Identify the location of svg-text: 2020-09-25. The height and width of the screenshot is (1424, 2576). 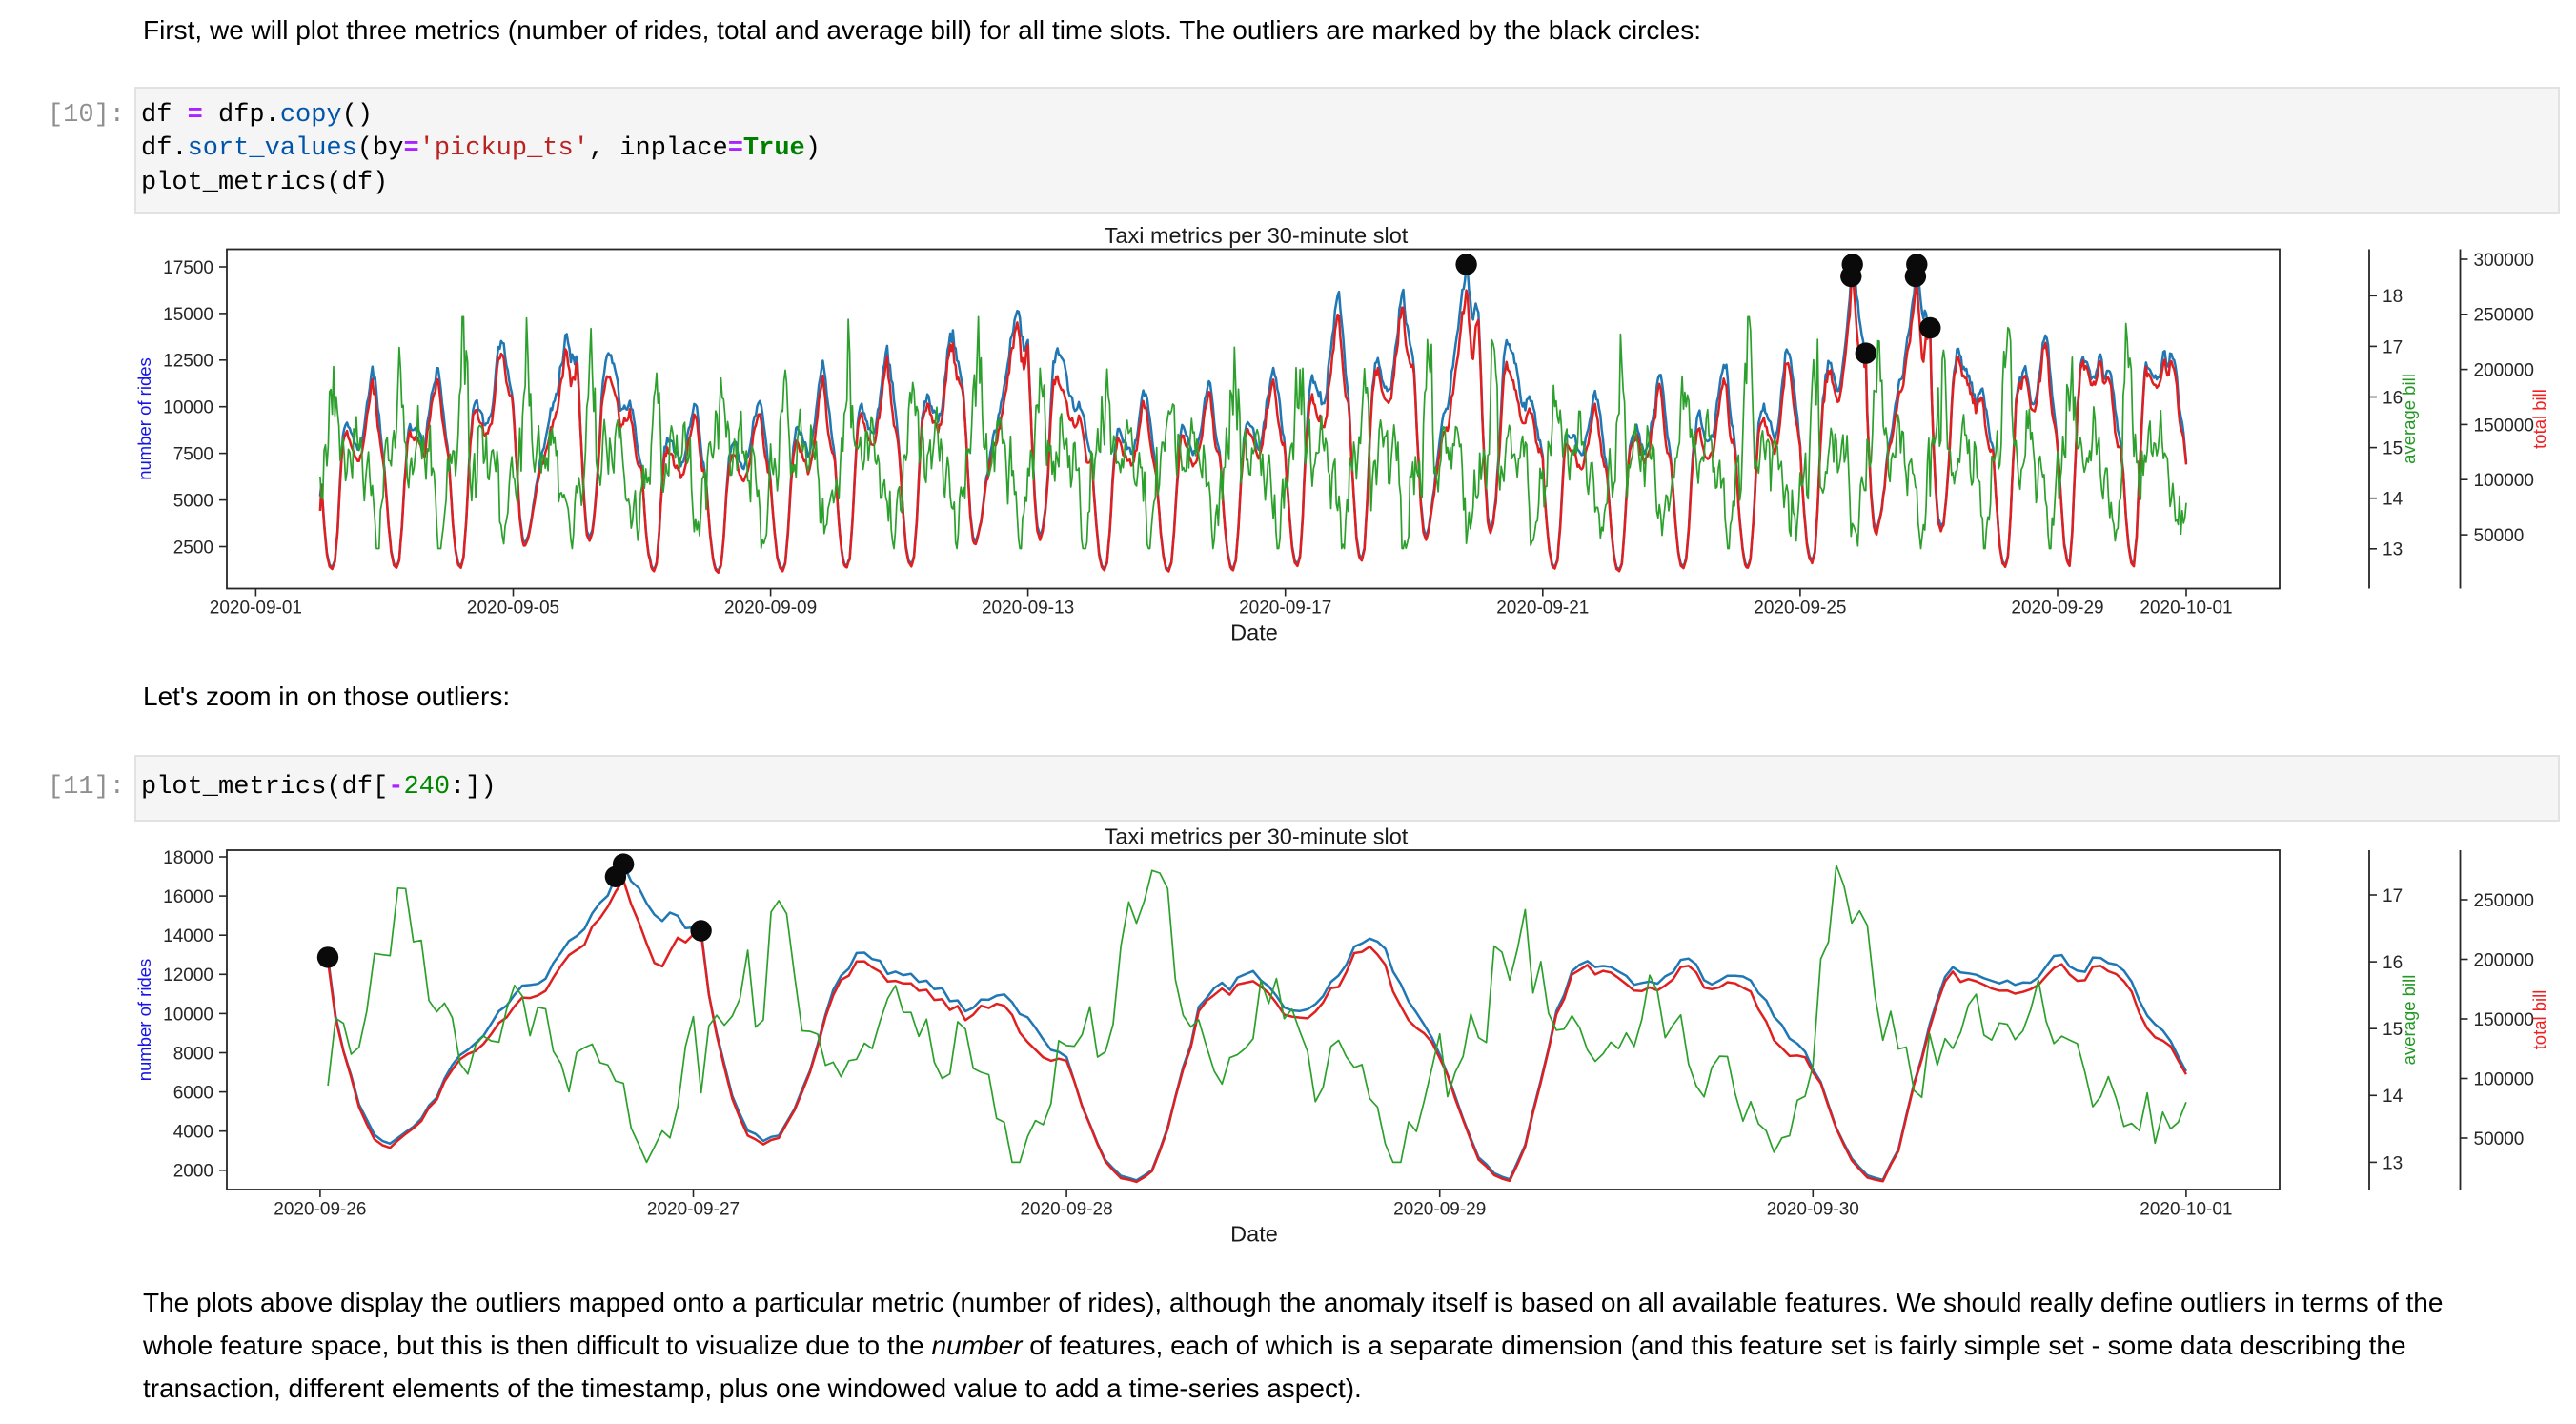
(1800, 609).